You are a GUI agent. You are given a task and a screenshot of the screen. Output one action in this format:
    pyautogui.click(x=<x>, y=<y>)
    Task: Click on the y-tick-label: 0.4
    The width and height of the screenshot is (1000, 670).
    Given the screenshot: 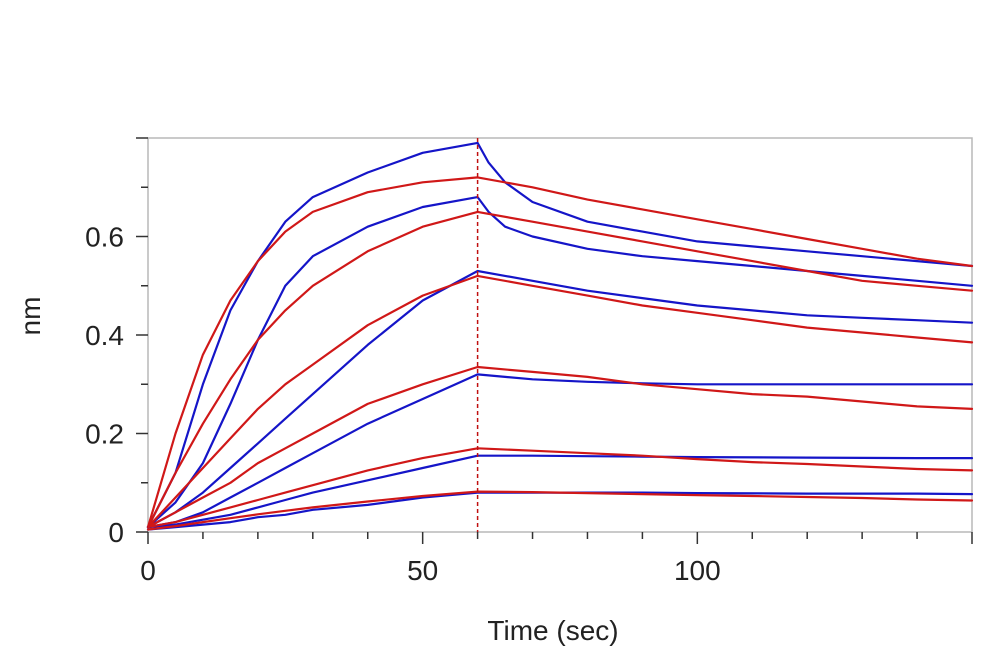 What is the action you would take?
    pyautogui.click(x=104, y=335)
    